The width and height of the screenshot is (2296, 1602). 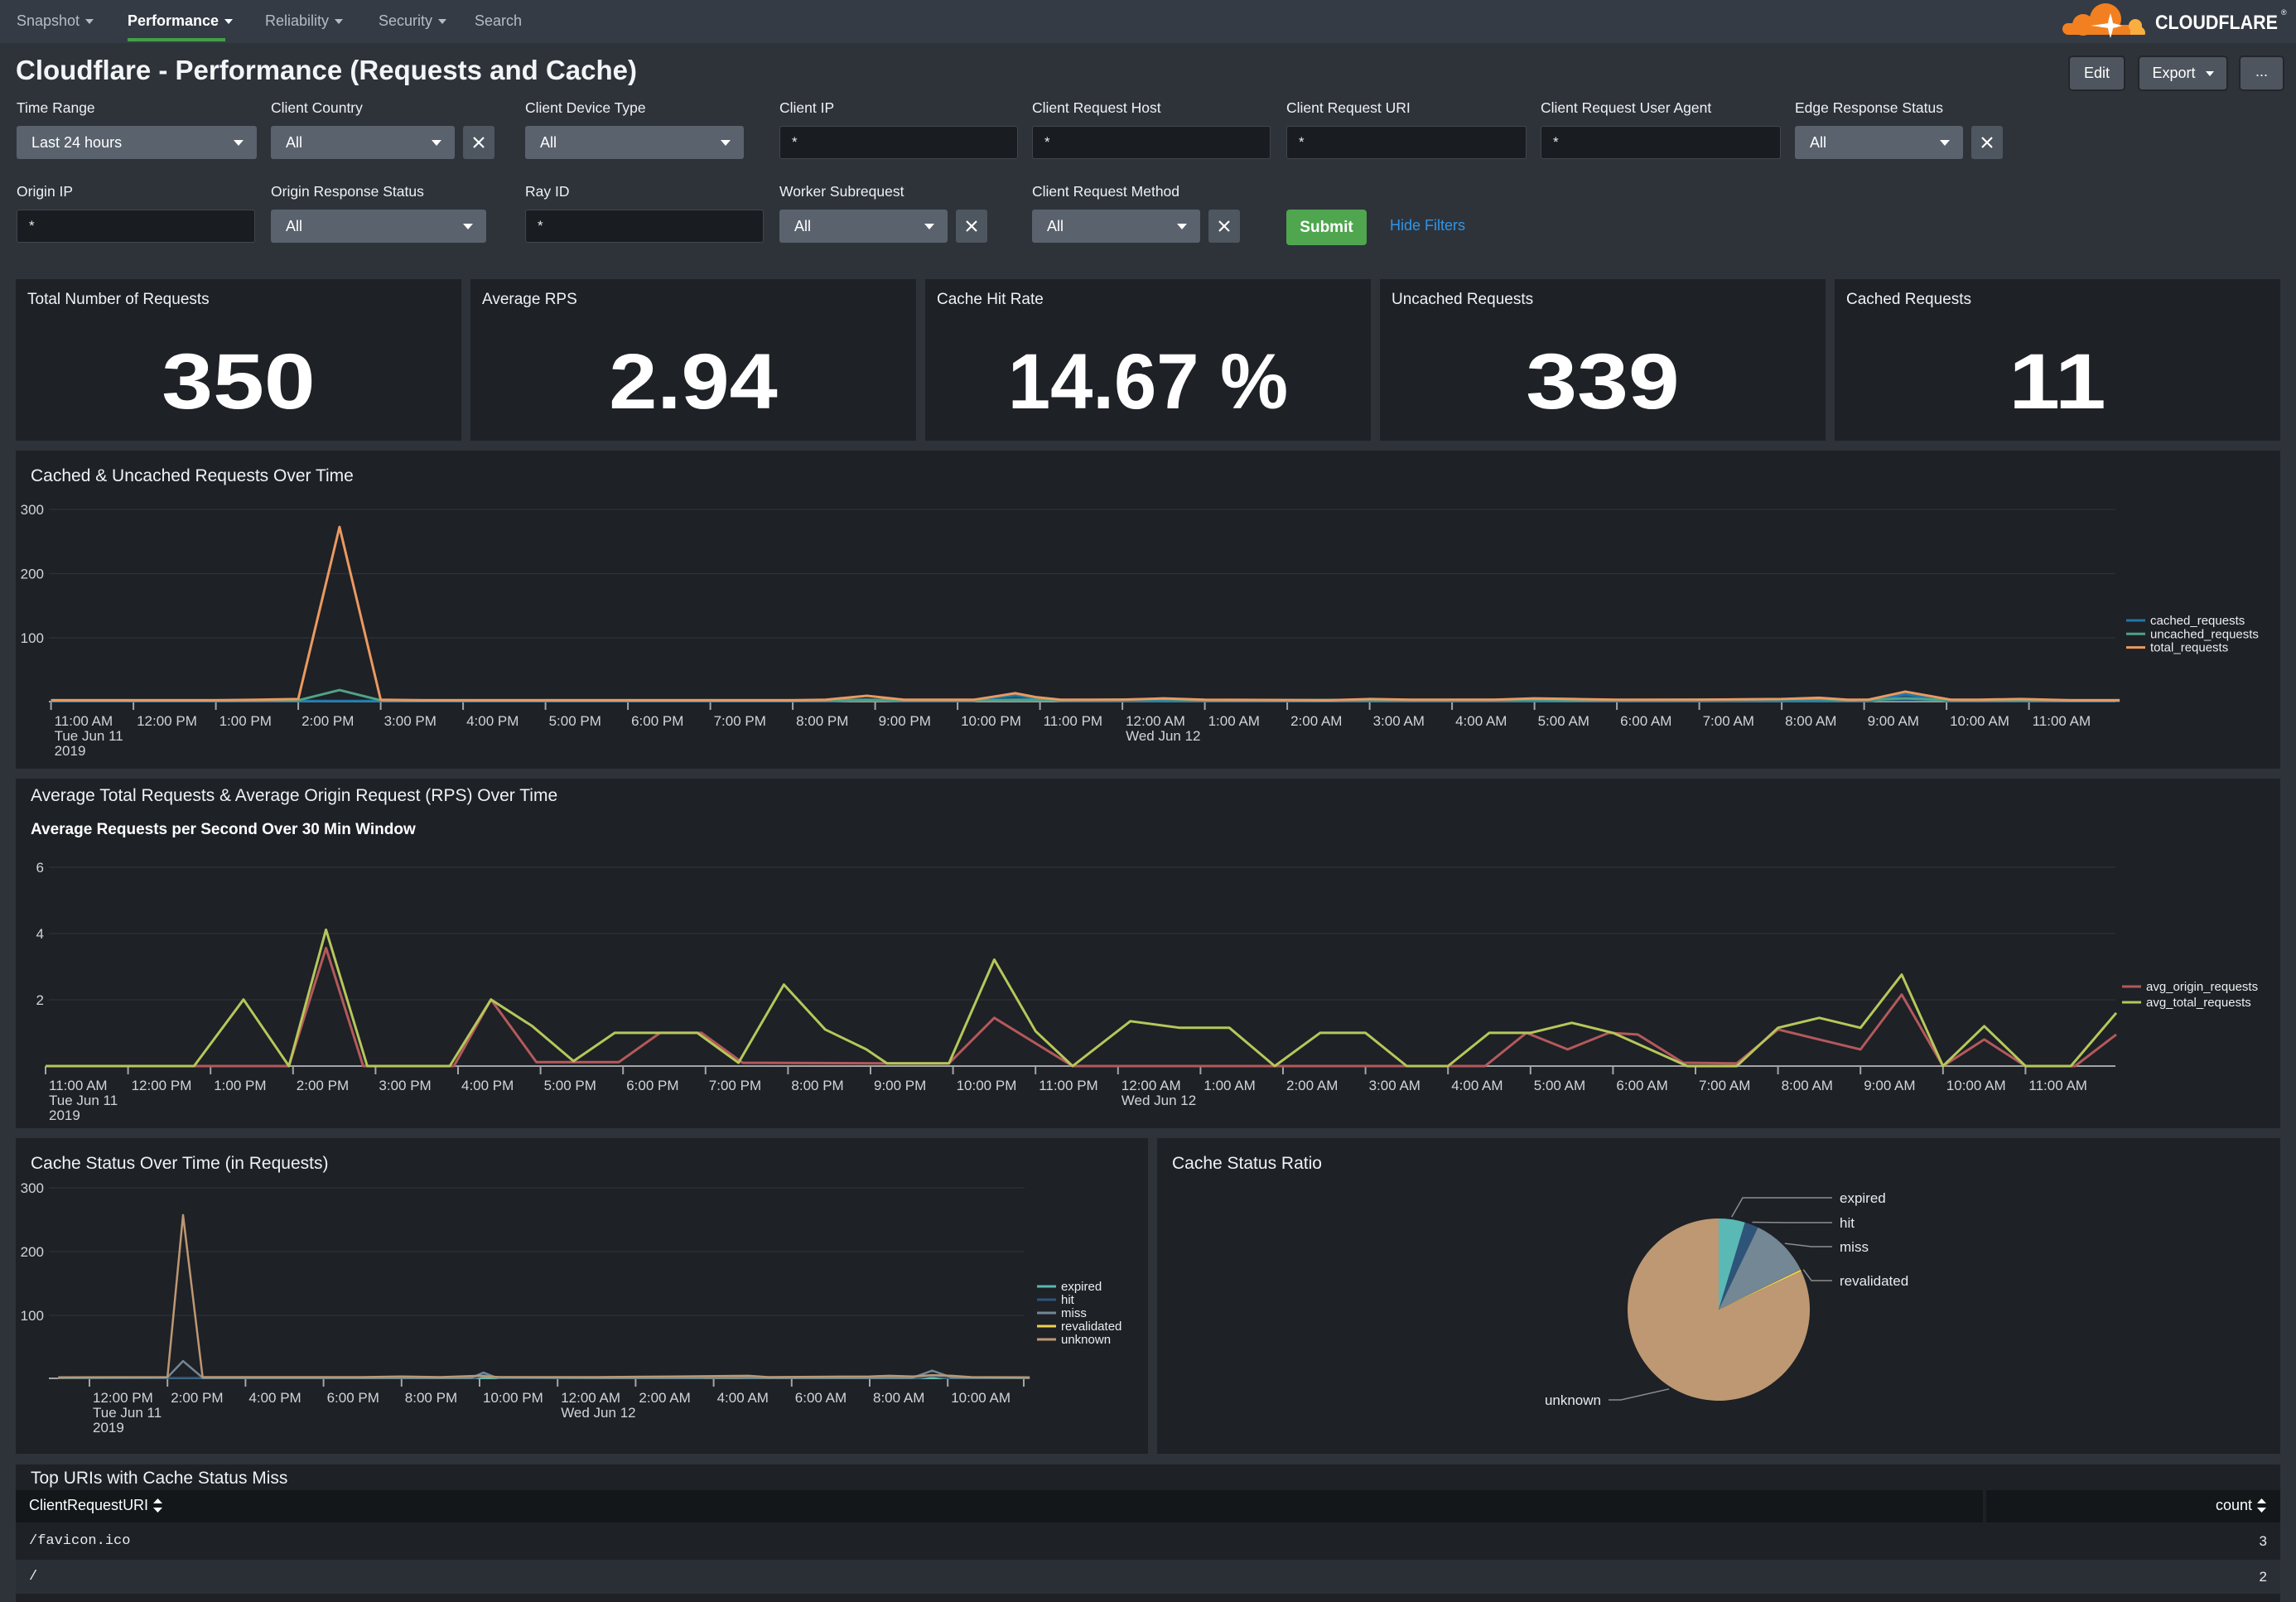 What do you see at coordinates (2204, 634) in the screenshot?
I see `svg-text: uncached_requests` at bounding box center [2204, 634].